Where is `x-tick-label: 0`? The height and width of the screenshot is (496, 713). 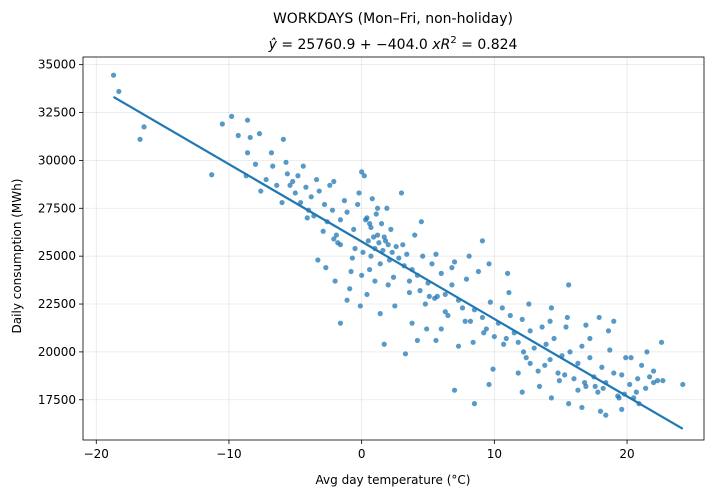 x-tick-label: 0 is located at coordinates (362, 454).